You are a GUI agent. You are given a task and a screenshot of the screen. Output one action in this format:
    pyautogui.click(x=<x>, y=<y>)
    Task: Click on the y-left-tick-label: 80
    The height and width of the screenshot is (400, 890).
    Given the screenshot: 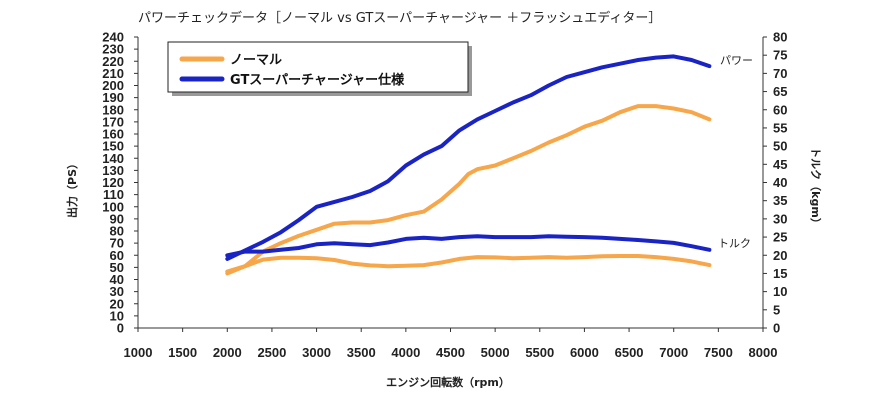 What is the action you would take?
    pyautogui.click(x=117, y=231)
    